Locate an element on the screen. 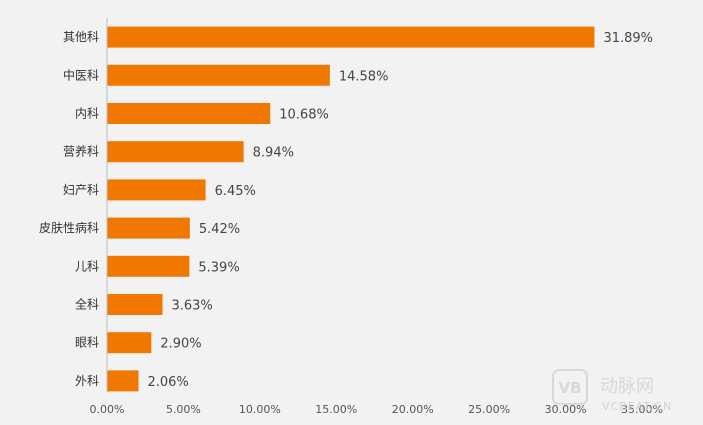 The height and width of the screenshot is (425, 703). value-label: 5.39% is located at coordinates (218, 267).